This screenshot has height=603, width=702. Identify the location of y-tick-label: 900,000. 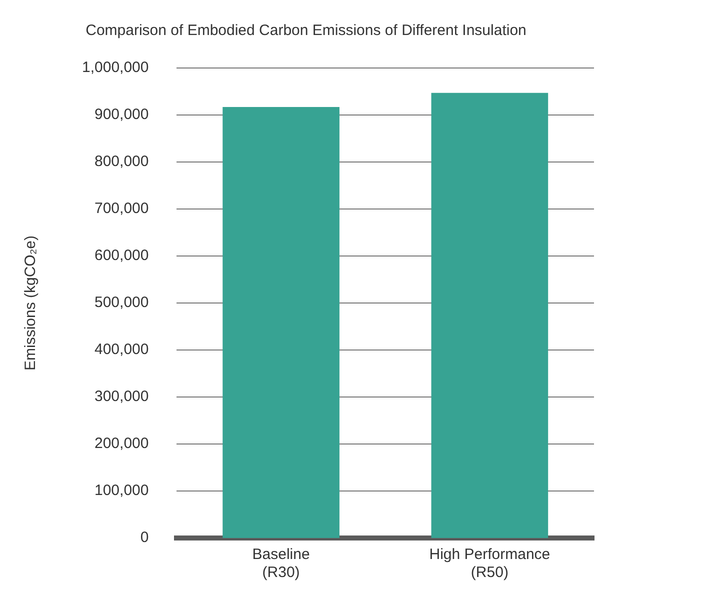
(121, 115).